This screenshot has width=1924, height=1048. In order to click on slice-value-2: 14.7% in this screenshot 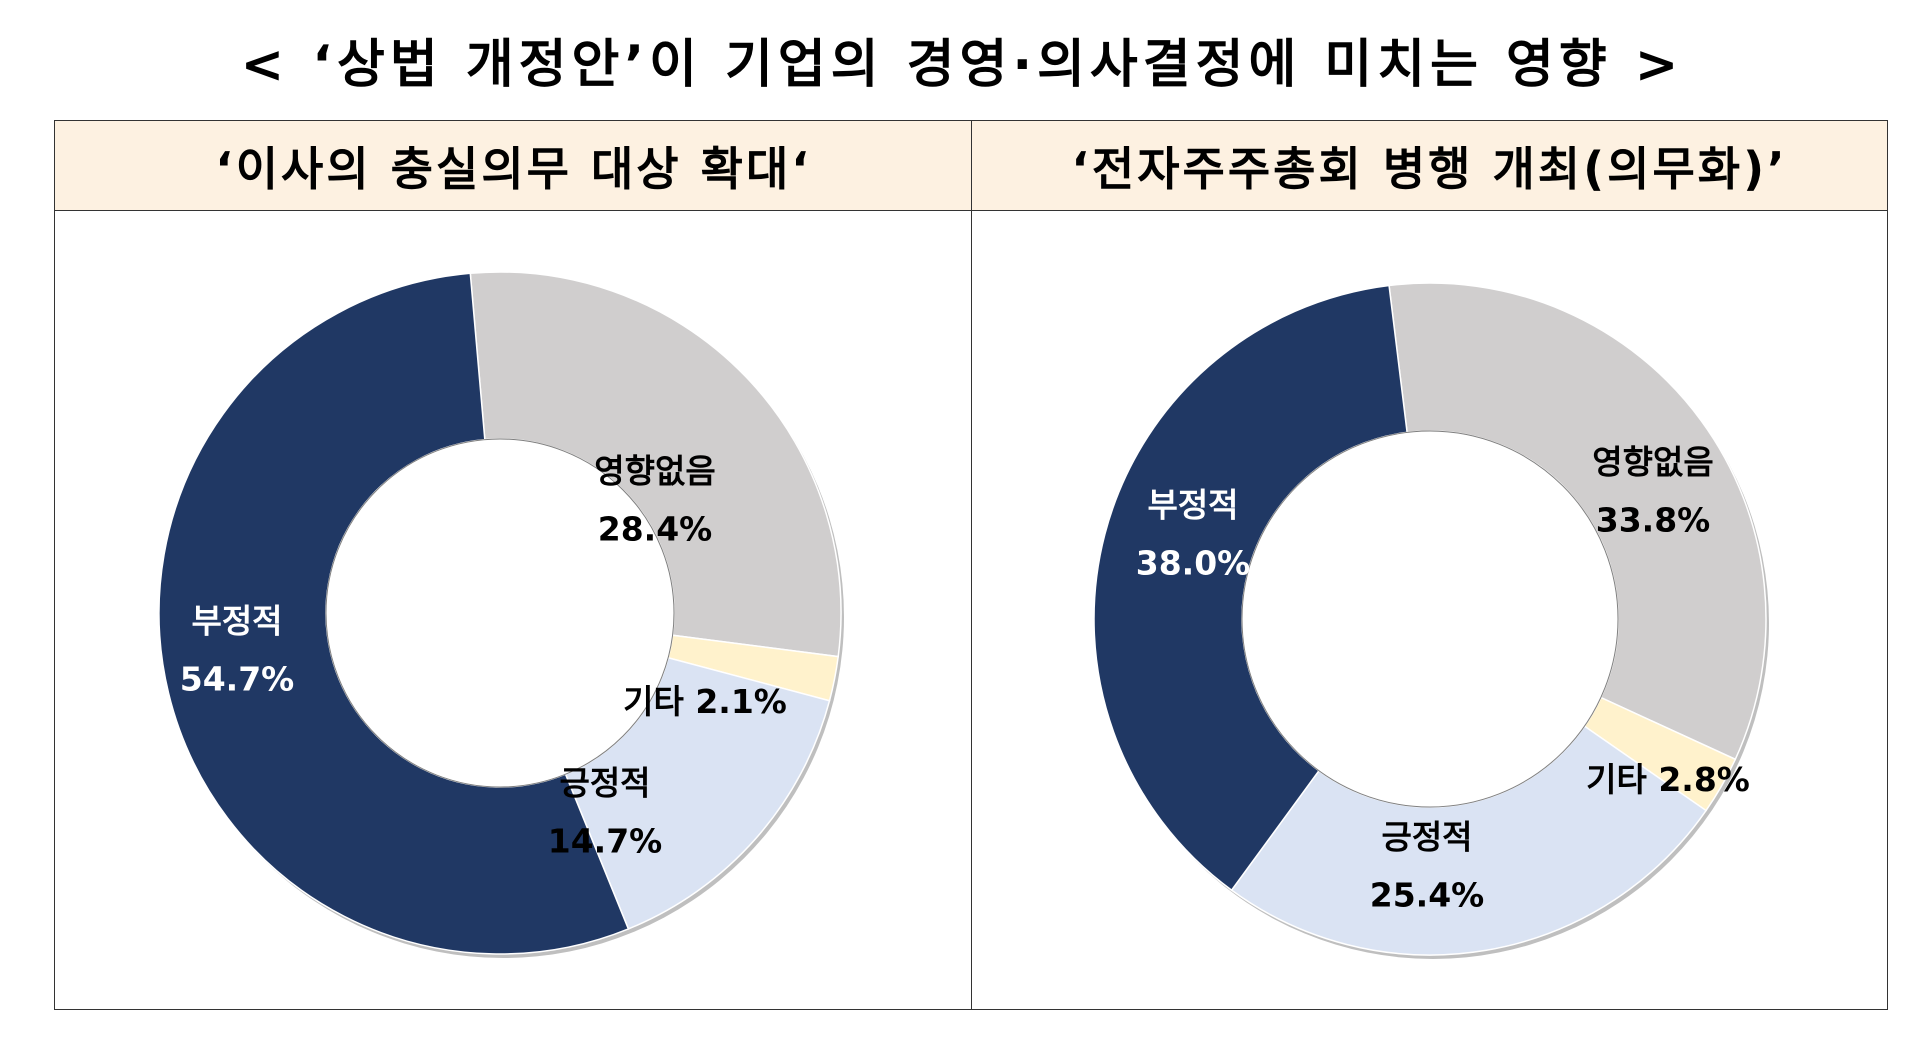, I will do `click(605, 841)`.